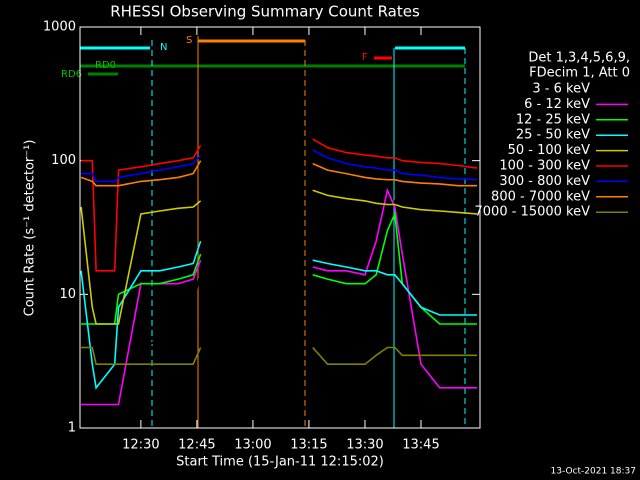 The width and height of the screenshot is (640, 480). I want to click on legend-label: 3 - 6 keV, so click(561, 89).